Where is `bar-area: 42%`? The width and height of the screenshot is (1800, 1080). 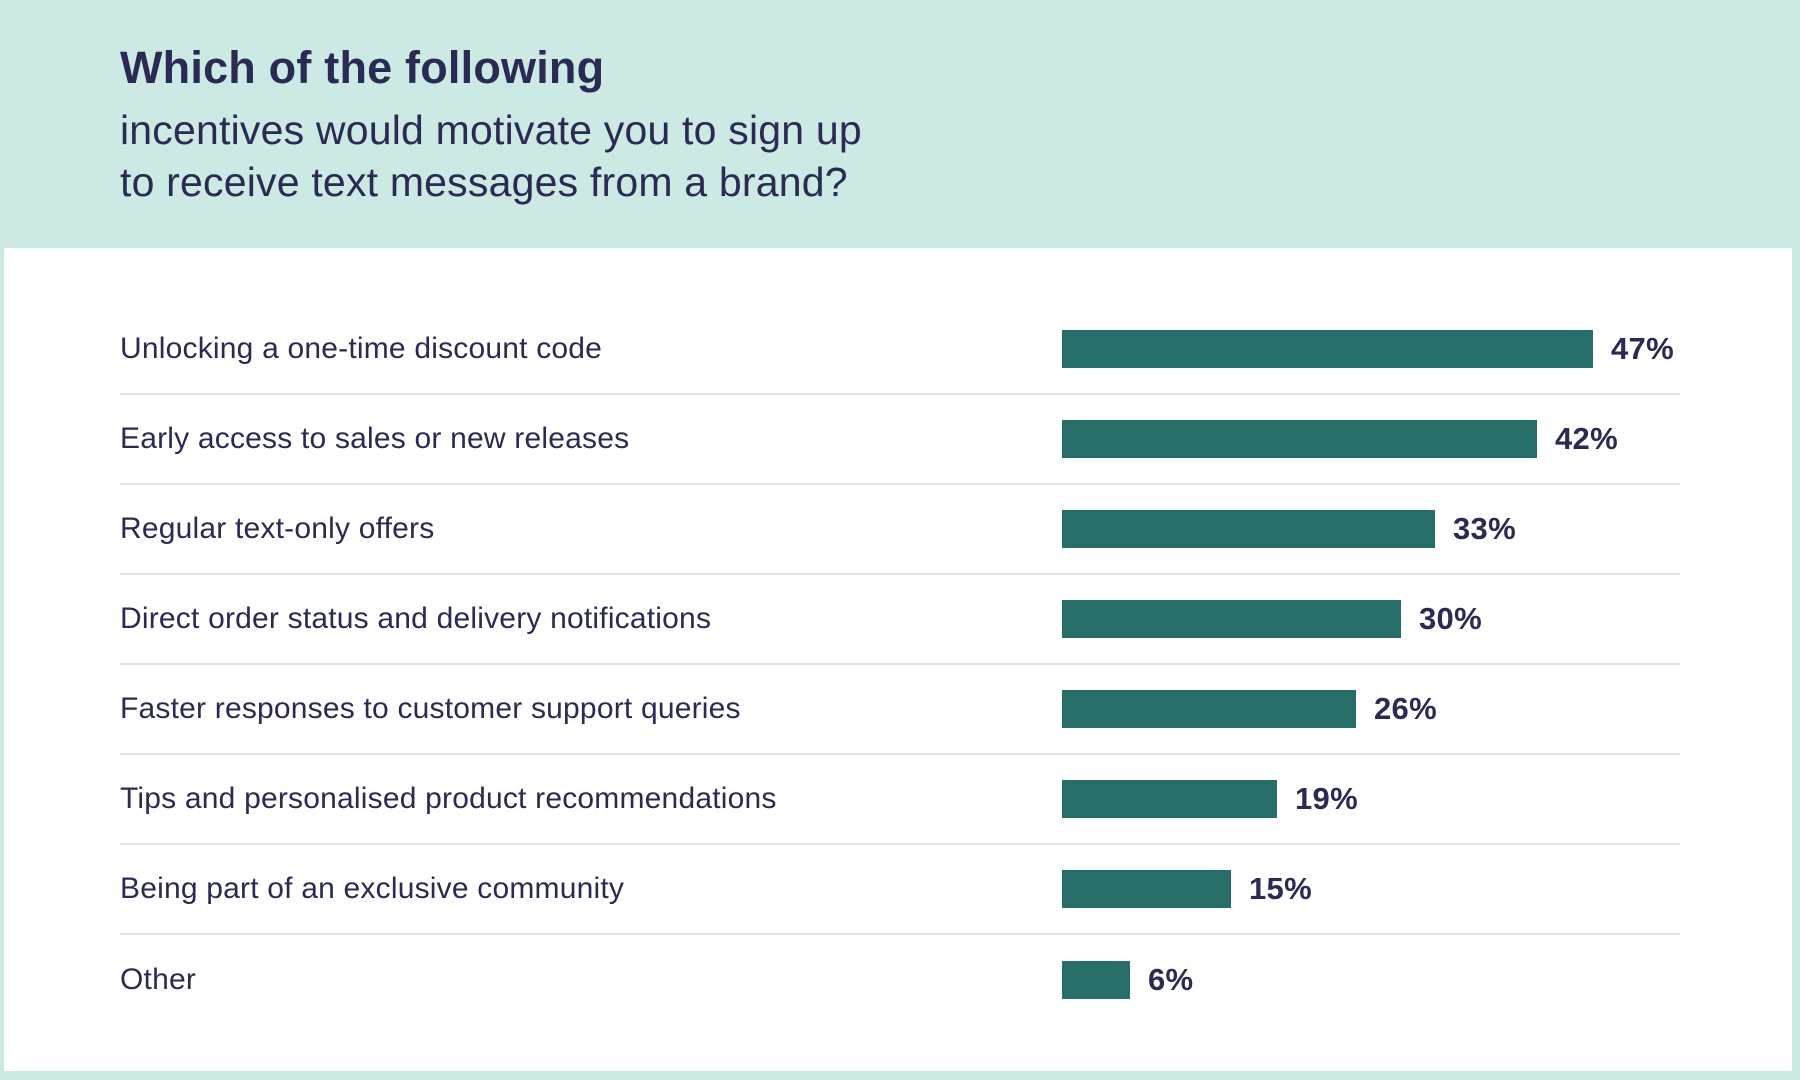 bar-area: 42% is located at coordinates (1371, 439).